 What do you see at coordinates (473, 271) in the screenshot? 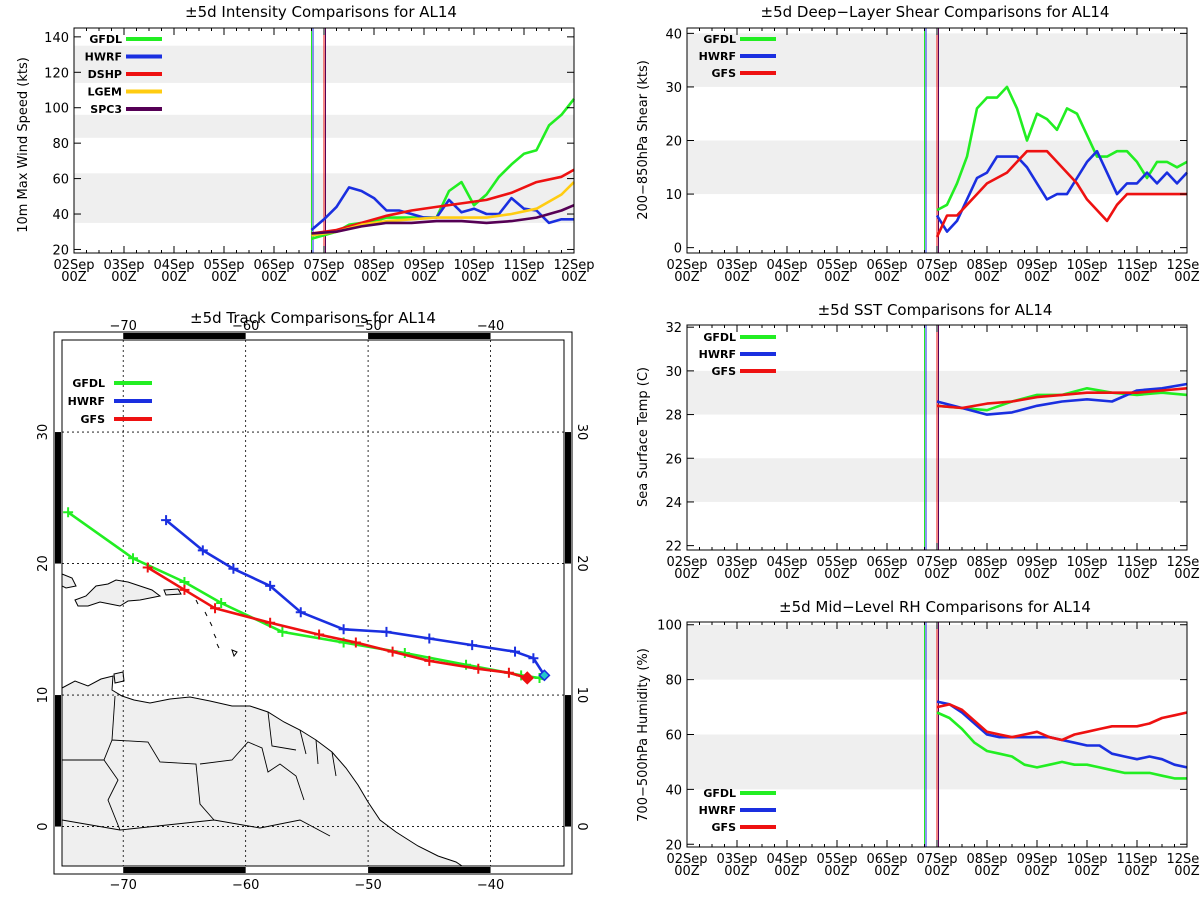
I see `intensity-x-tick-label: 10Sep 00Z` at bounding box center [473, 271].